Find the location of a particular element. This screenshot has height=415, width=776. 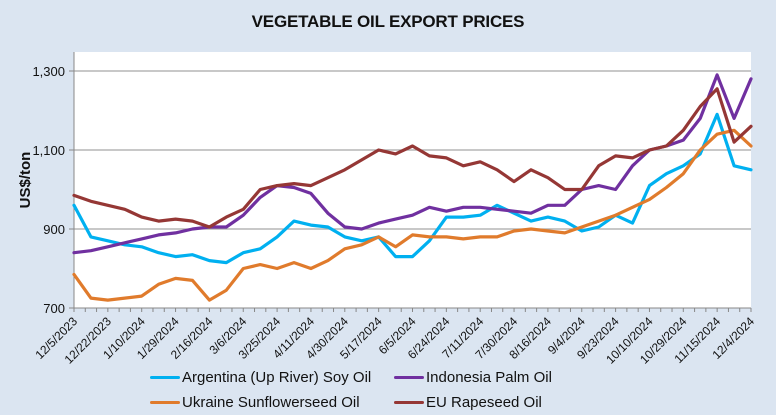

legend-item-ukraine: Ukraine Sunflowerseed Oil is located at coordinates (255, 402).